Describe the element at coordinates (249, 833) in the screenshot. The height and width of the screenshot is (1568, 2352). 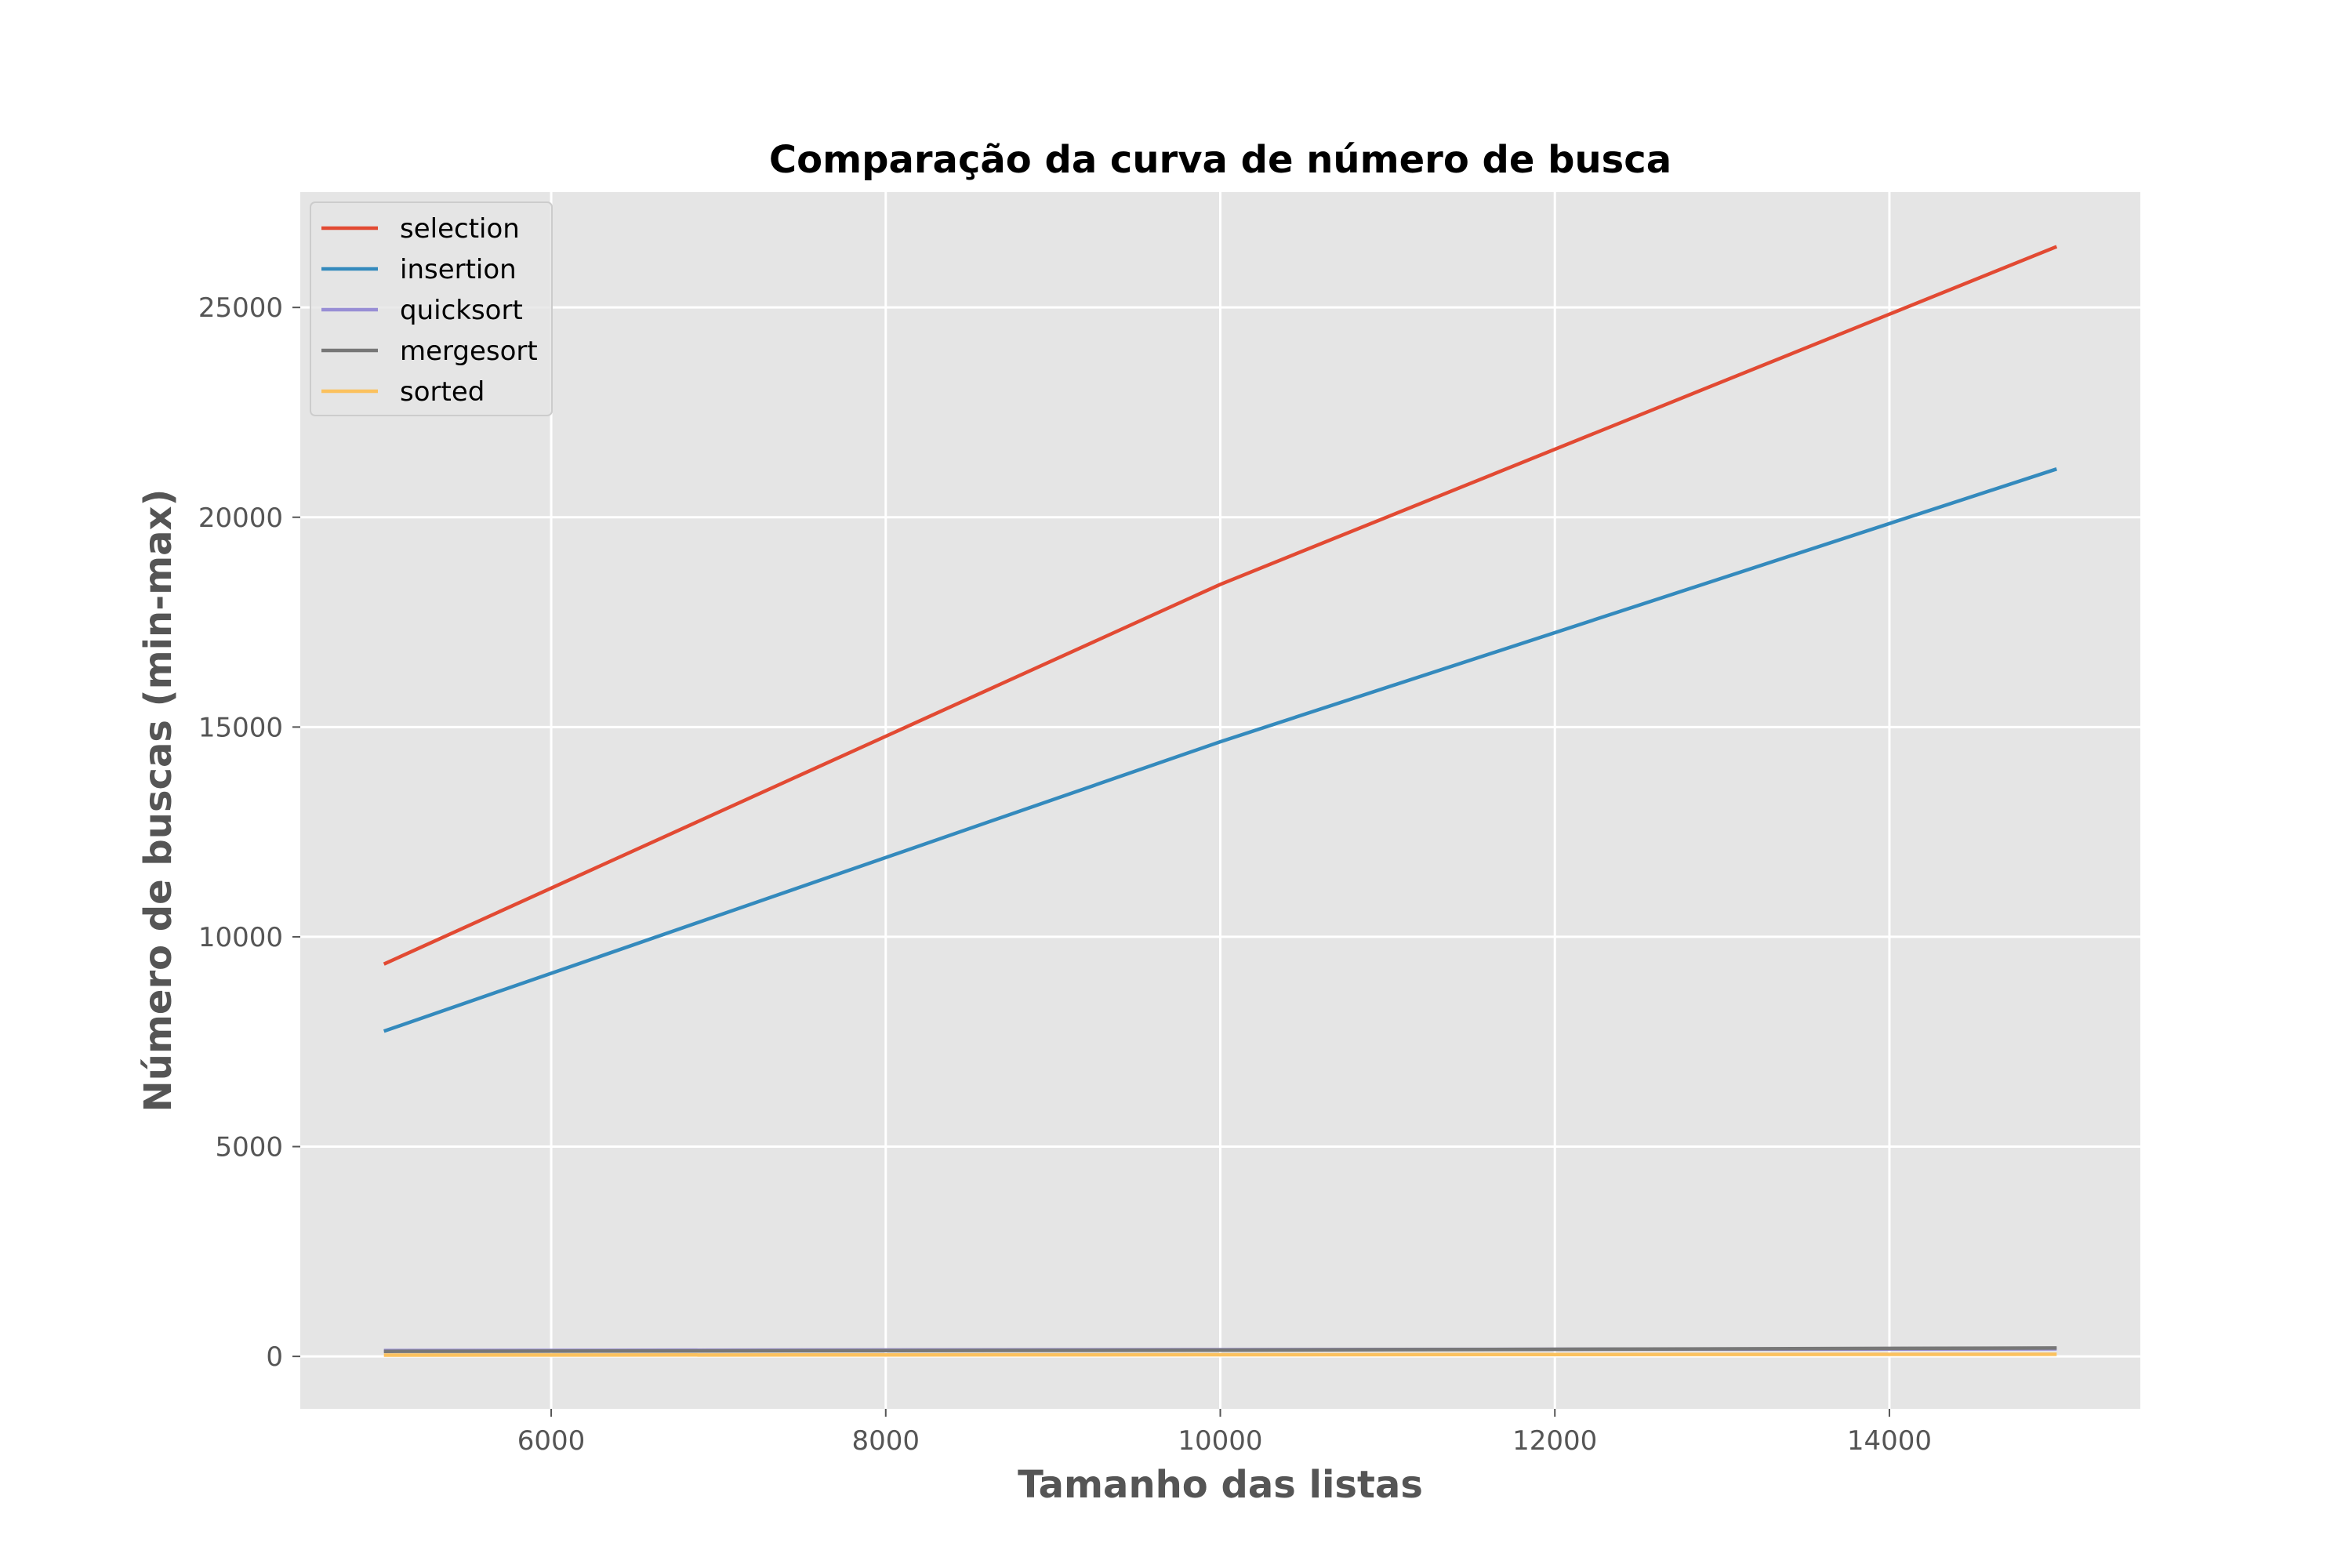
I see `y-axis-ticks: 0 5000 10000 15000 20000 25000` at that location.